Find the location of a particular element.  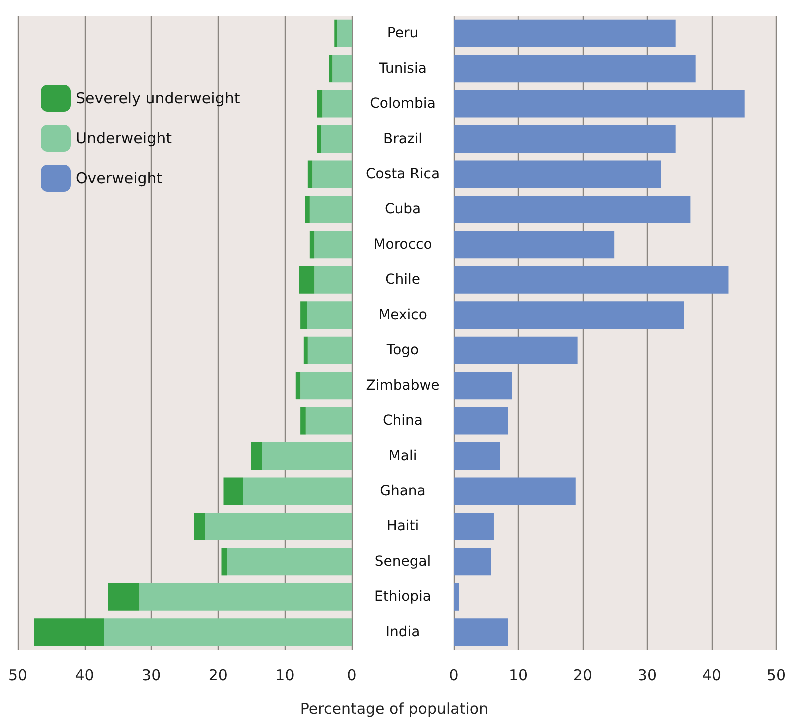

y-tick-label: Brazil is located at coordinates (403, 139).